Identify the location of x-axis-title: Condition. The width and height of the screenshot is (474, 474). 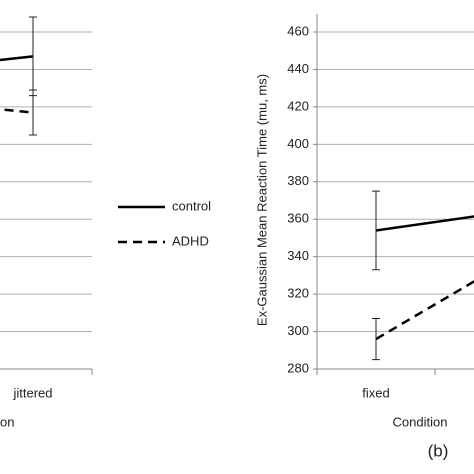
(420, 421).